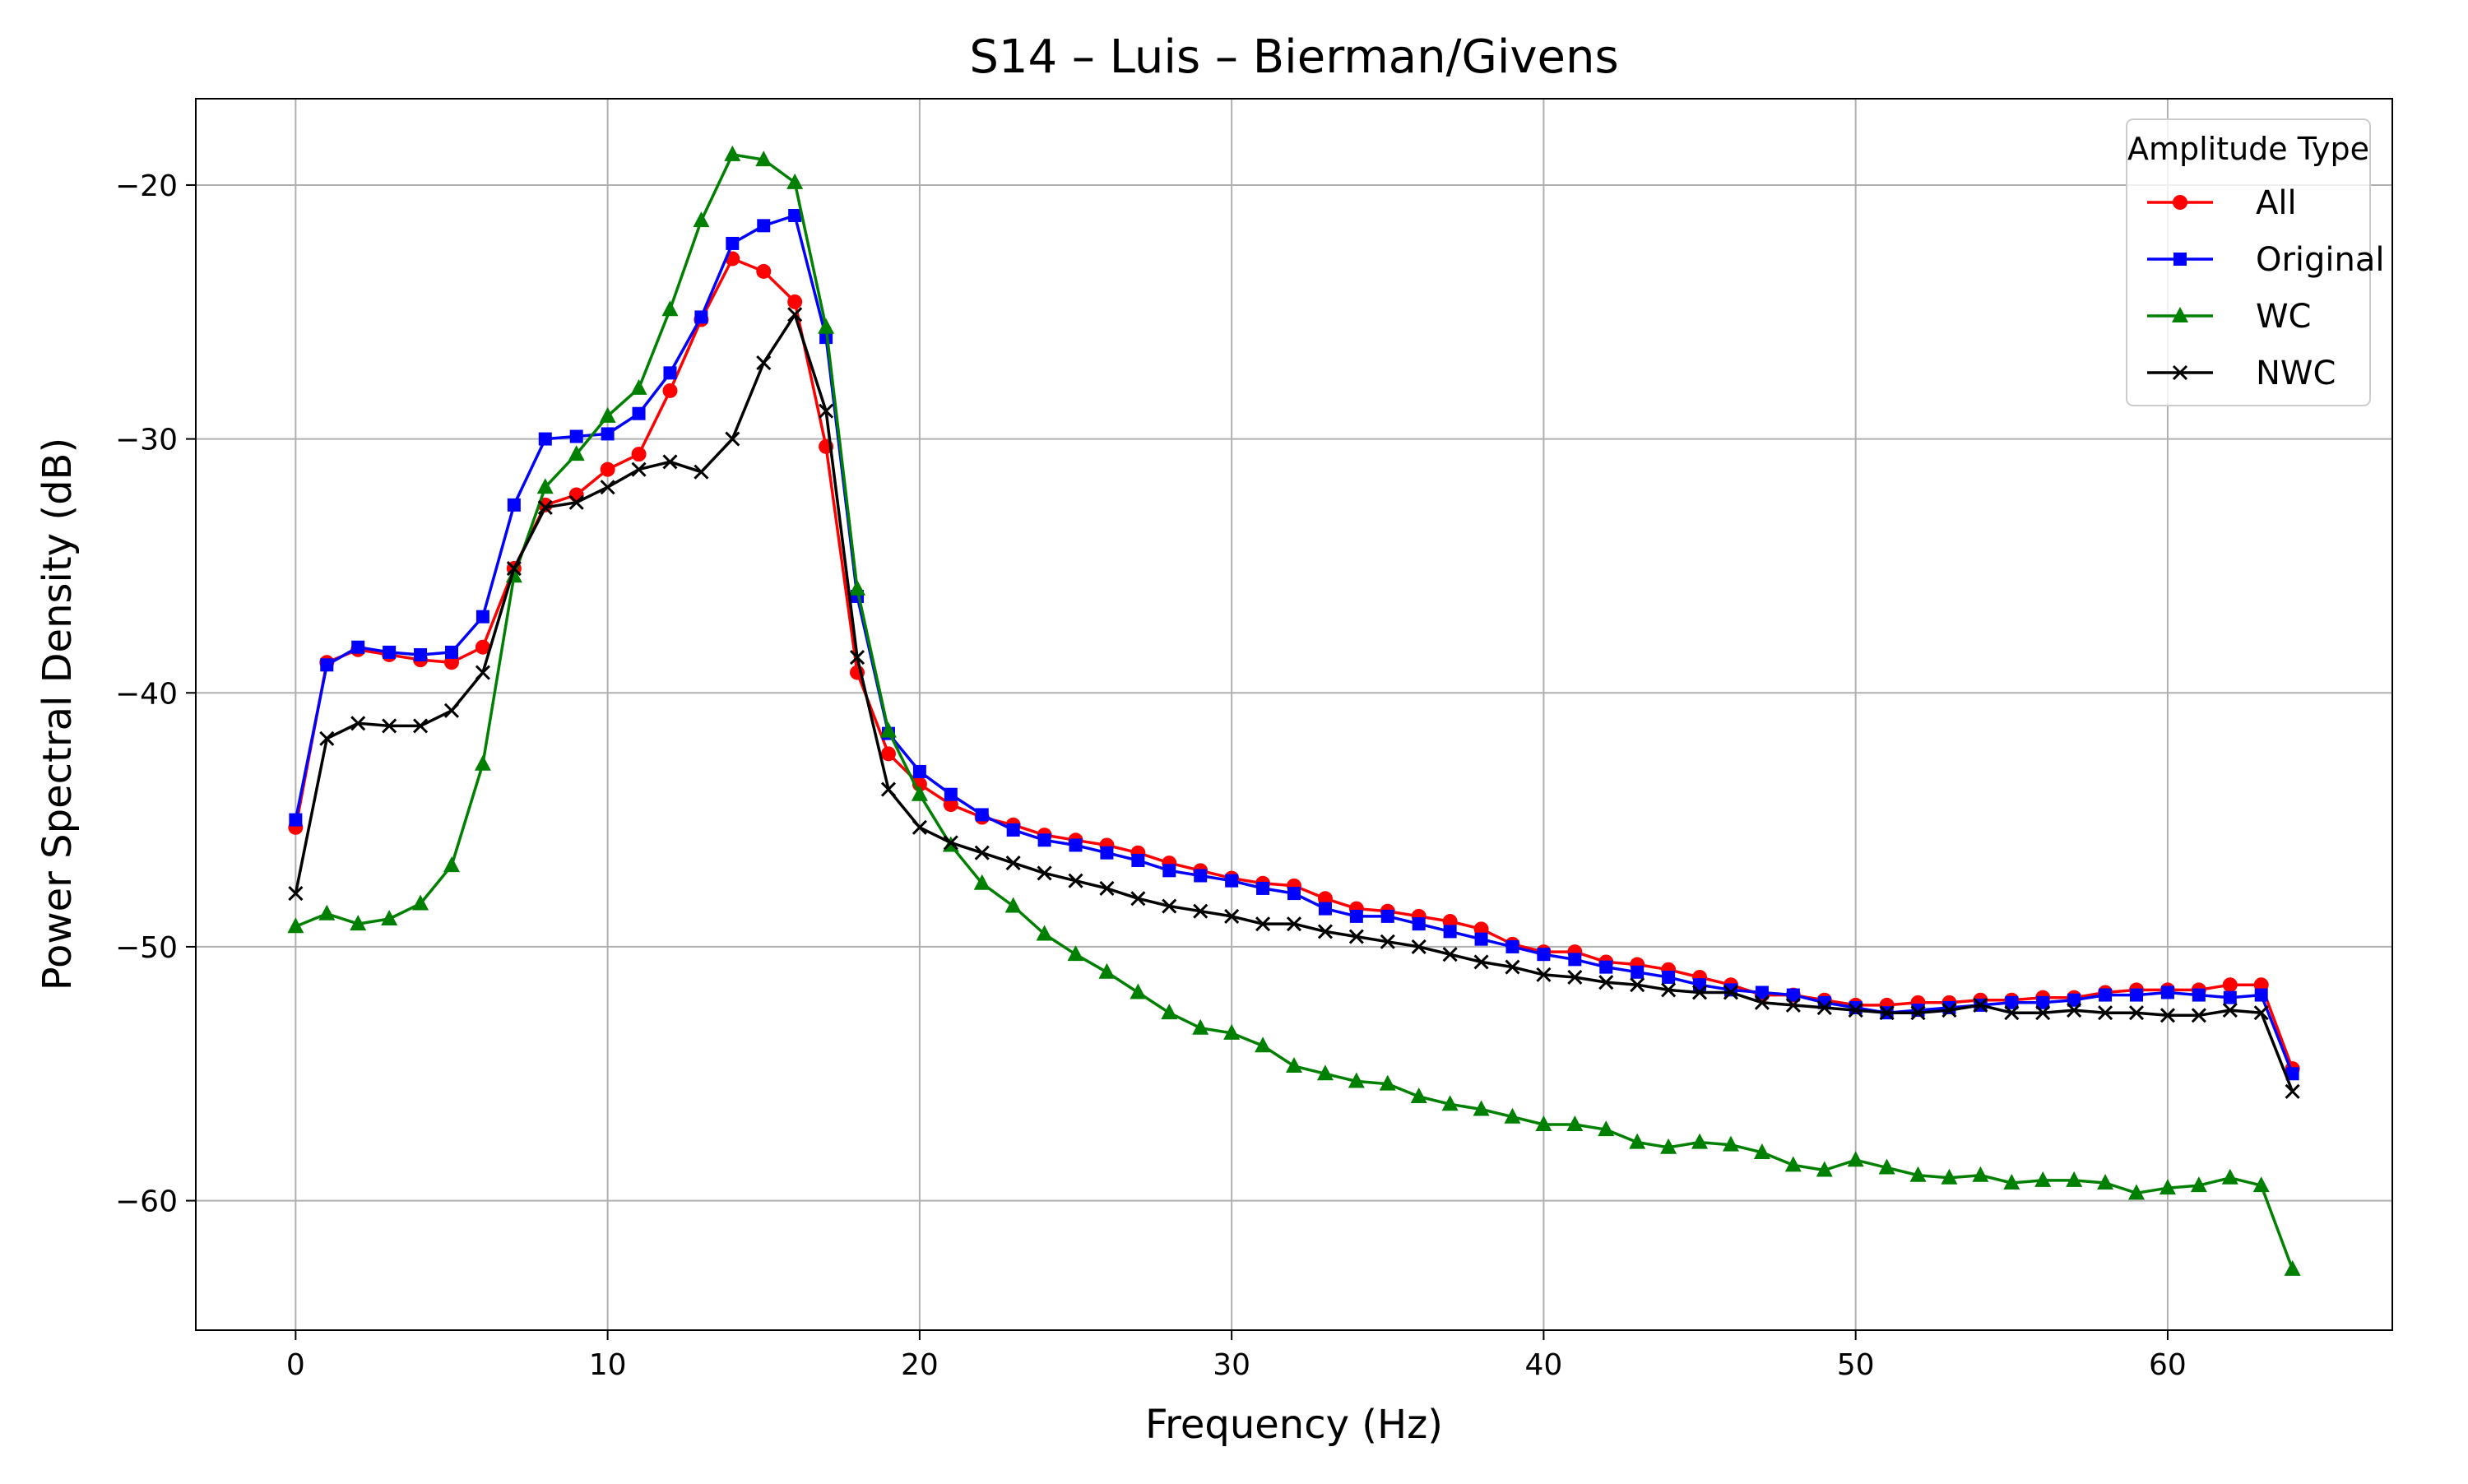  I want to click on legend-label-original: Original, so click(2320, 260).